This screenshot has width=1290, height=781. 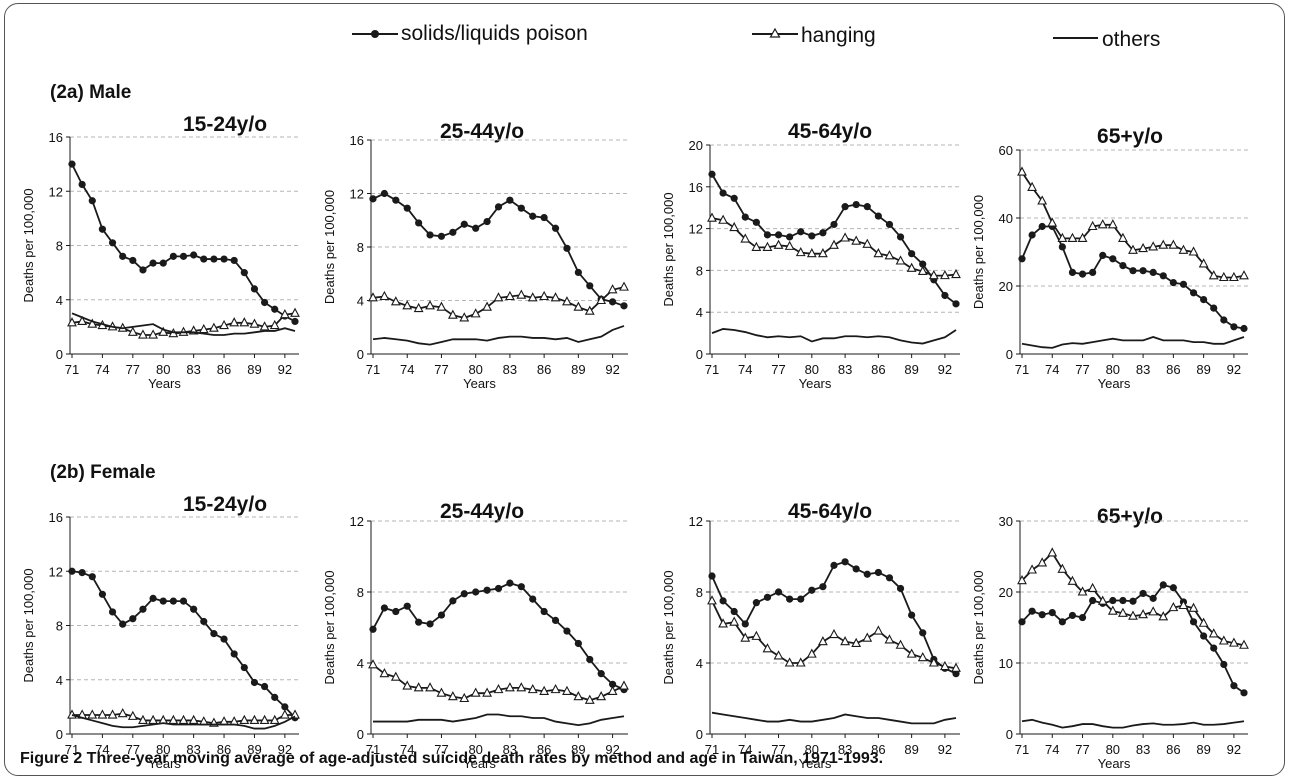 I want to click on y-tick-label: 8, so click(x=360, y=592).